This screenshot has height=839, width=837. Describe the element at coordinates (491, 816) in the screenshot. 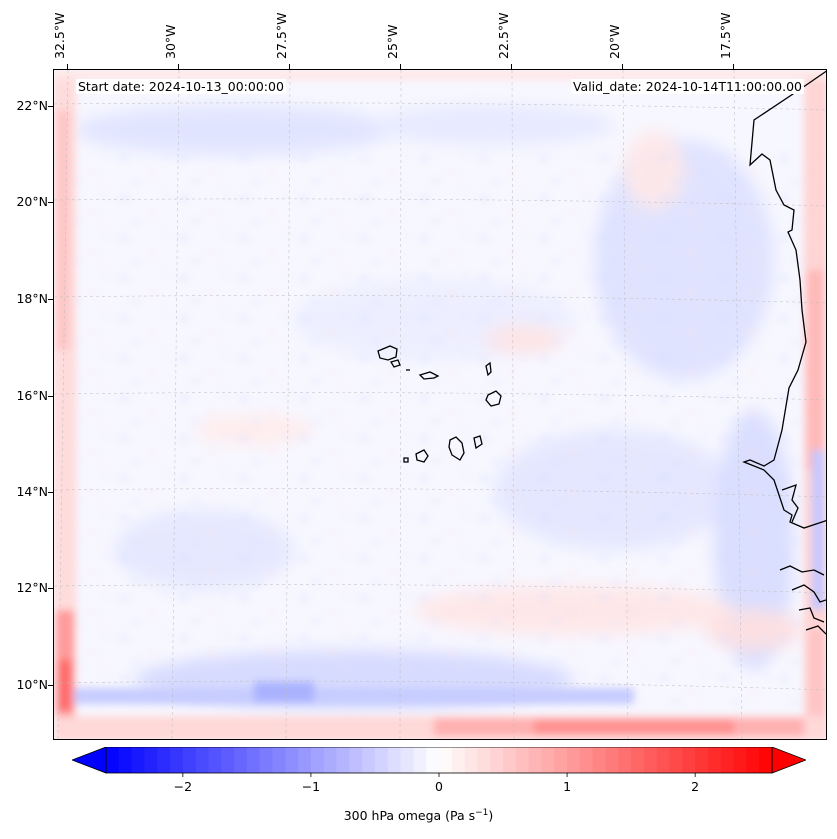

I see `colorbar-label-close: )` at that location.